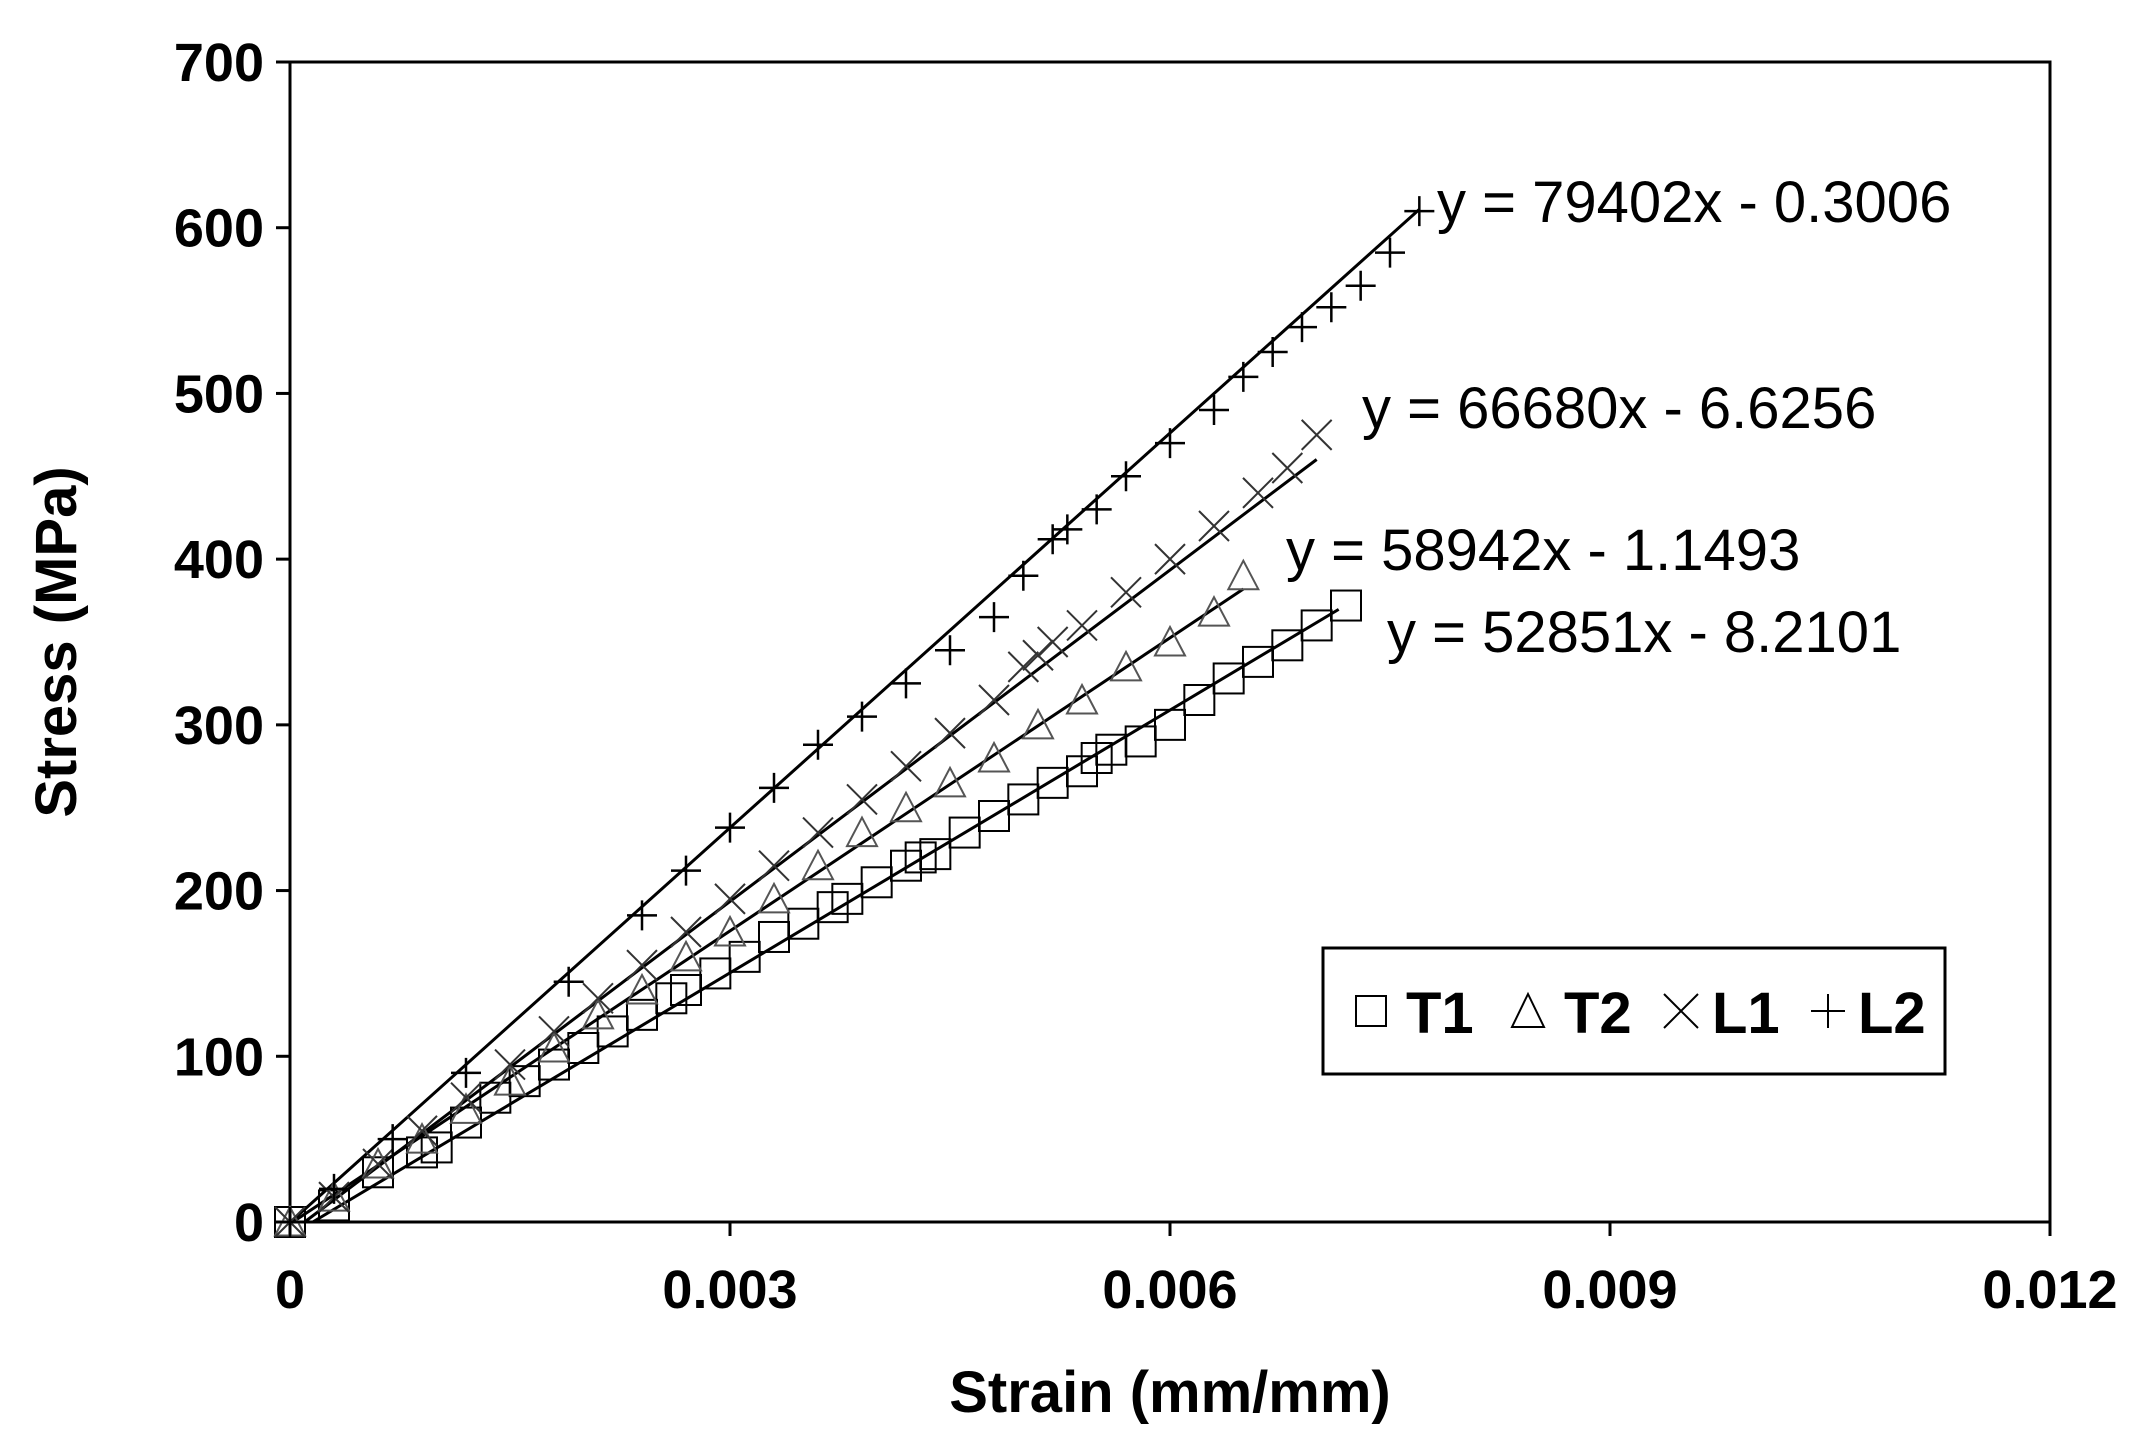  I want to click on y-tick-label: 100, so click(219, 1057).